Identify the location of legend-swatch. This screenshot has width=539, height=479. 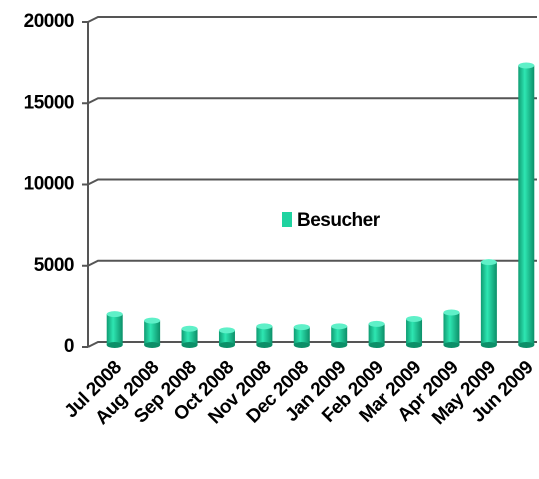
(287, 219).